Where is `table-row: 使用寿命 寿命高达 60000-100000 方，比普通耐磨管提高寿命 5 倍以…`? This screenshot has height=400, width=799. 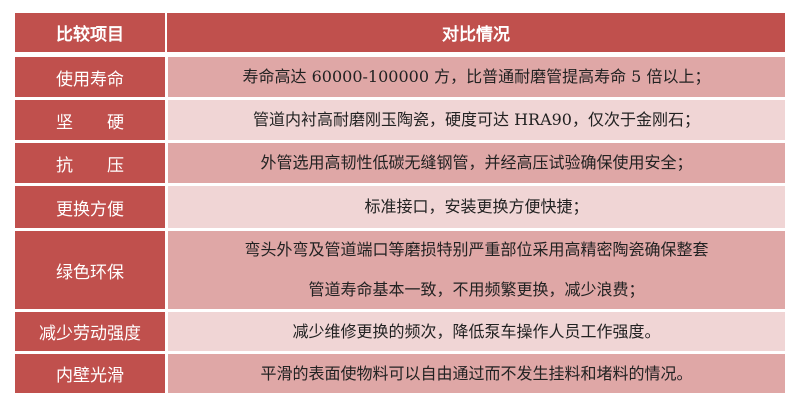 table-row: 使用寿命 寿命高达 60000-100000 方，比普通耐磨管提高寿命 5 倍以… is located at coordinates (400, 77).